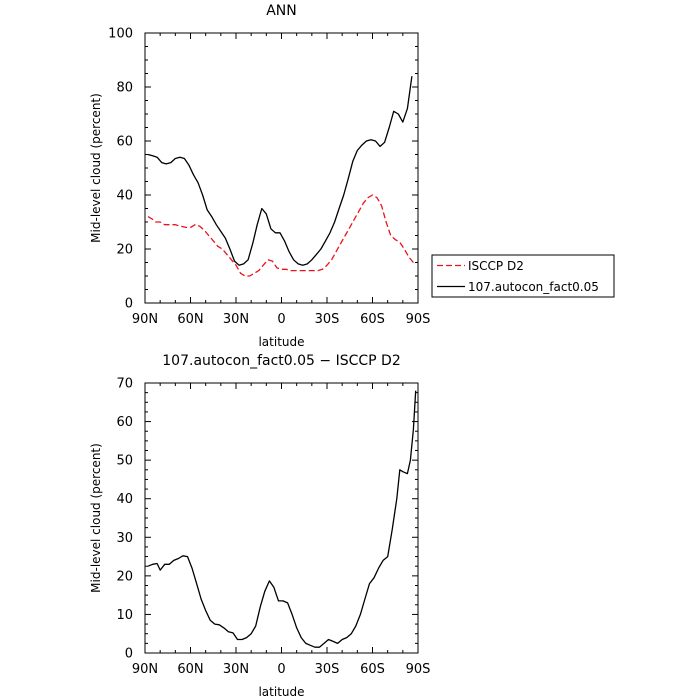  I want to click on chart-title: 107.autocon_fact0.05 − ISCCP D2, so click(281, 361).